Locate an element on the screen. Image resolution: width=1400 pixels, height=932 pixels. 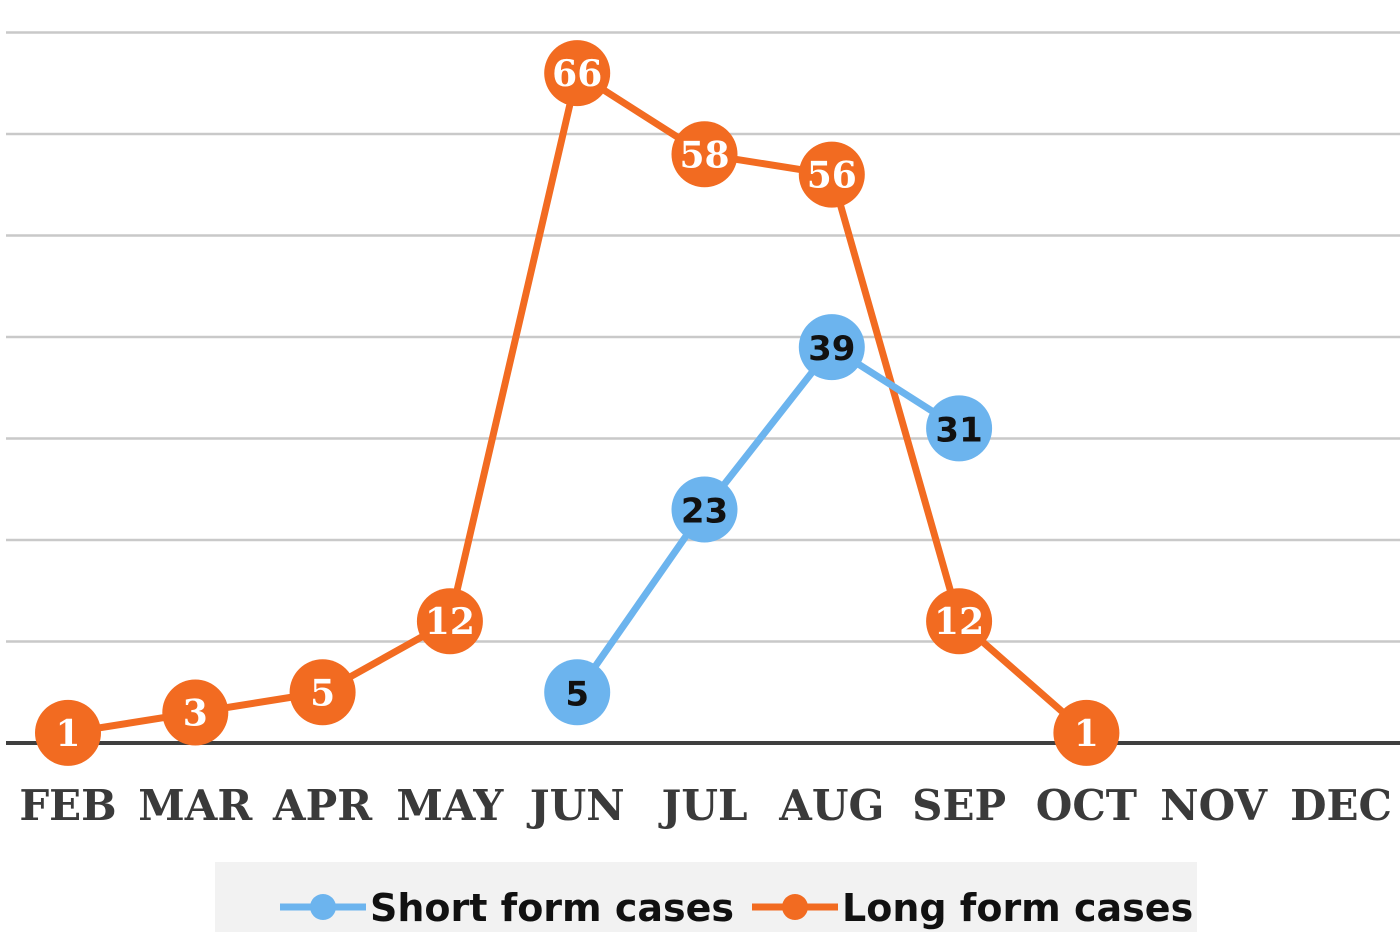
legend-box is located at coordinates (706, 897).